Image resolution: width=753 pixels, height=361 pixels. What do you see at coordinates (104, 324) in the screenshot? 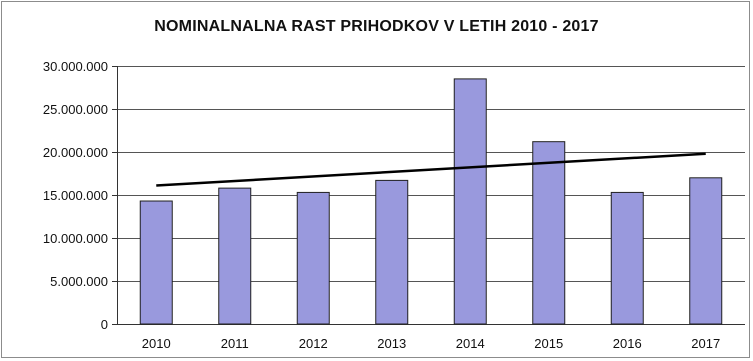
I see `y-tick-label: 0` at bounding box center [104, 324].